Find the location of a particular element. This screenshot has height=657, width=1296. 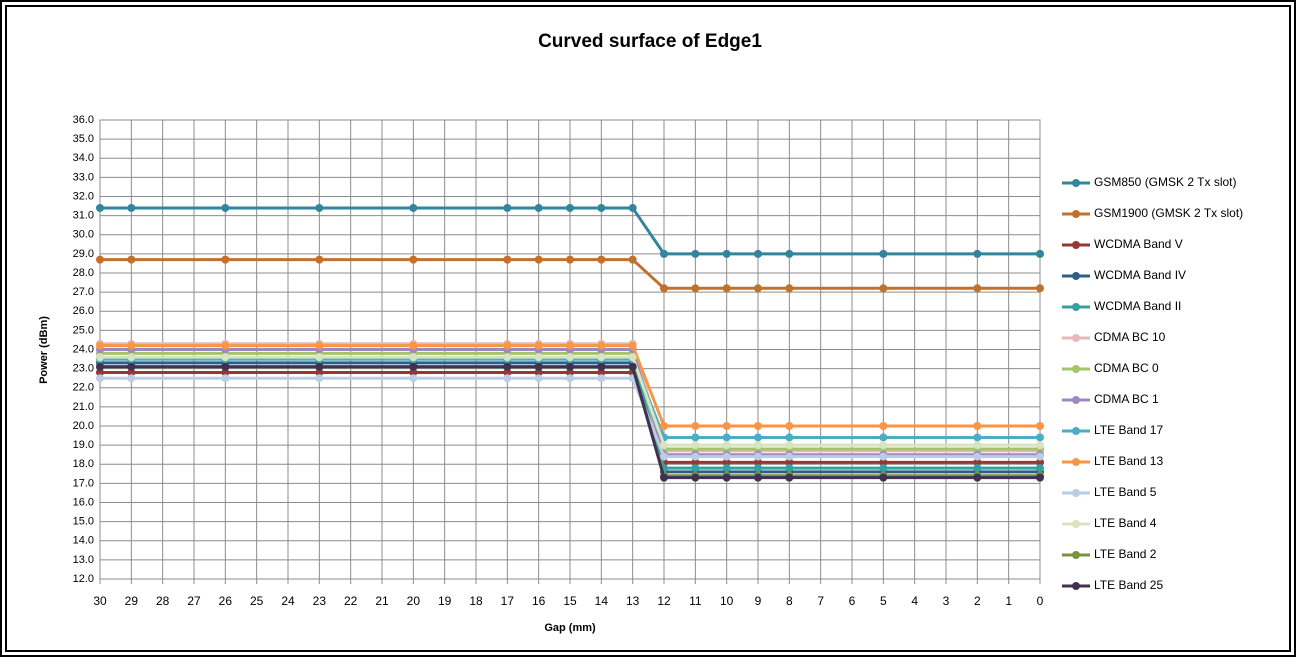

legend-label: CDMA BC 10 is located at coordinates (1130, 337).